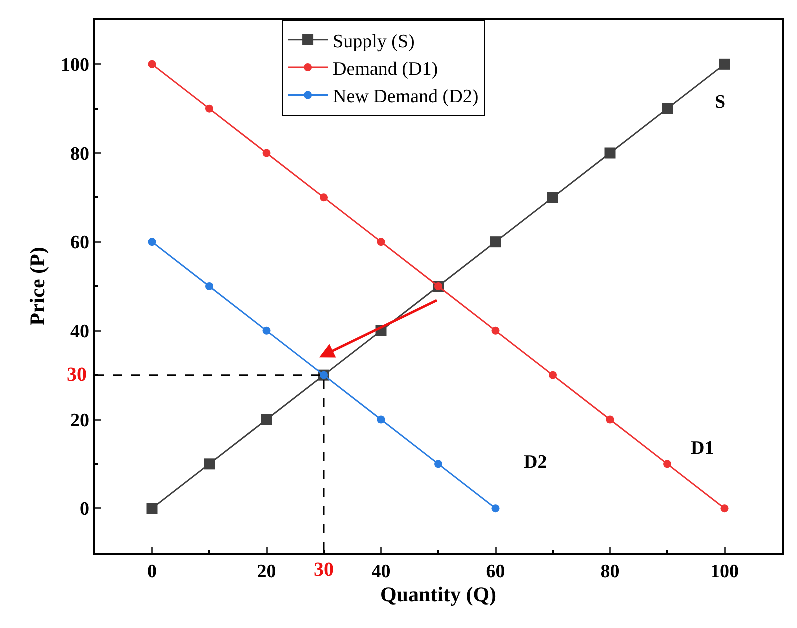 The height and width of the screenshot is (628, 797). Describe the element at coordinates (720, 102) in the screenshot. I see `annotation: S` at that location.